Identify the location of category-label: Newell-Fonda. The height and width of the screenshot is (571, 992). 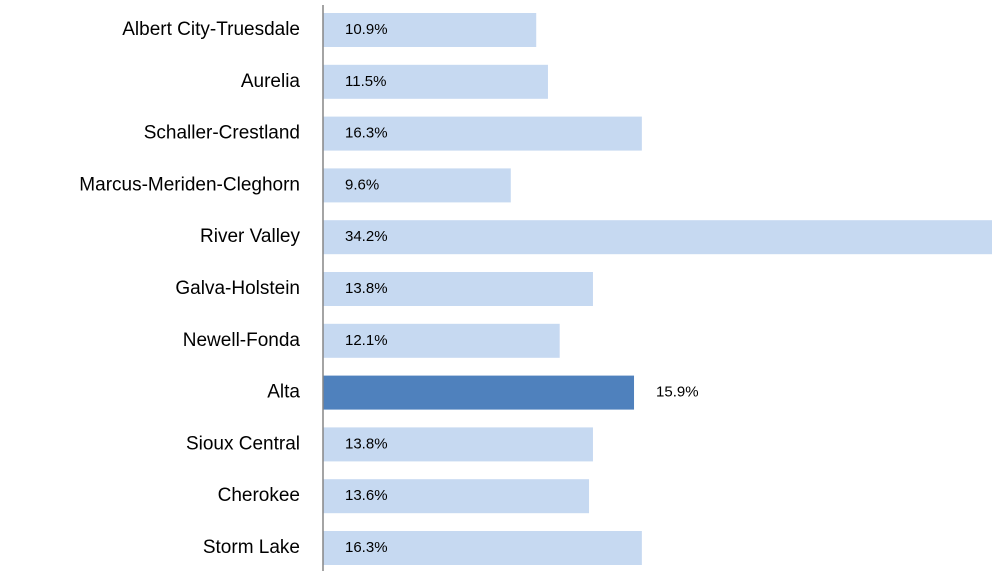
(242, 340).